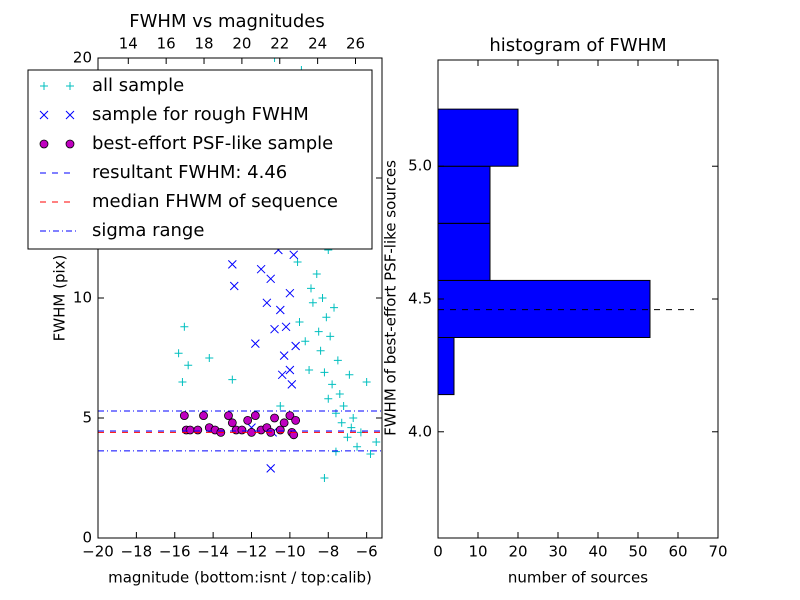 The height and width of the screenshot is (600, 800). I want to click on y-axis-label: FWHM of best-effort PSF-like sources, so click(391, 298).